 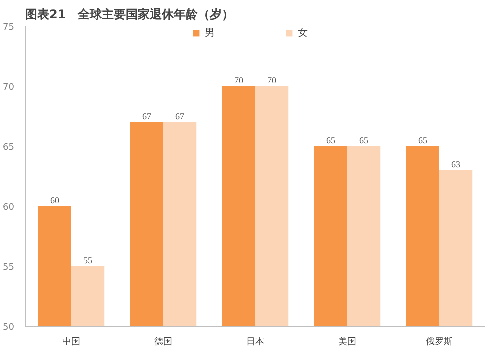 I want to click on y-tick-label: 50, so click(x=9, y=328).